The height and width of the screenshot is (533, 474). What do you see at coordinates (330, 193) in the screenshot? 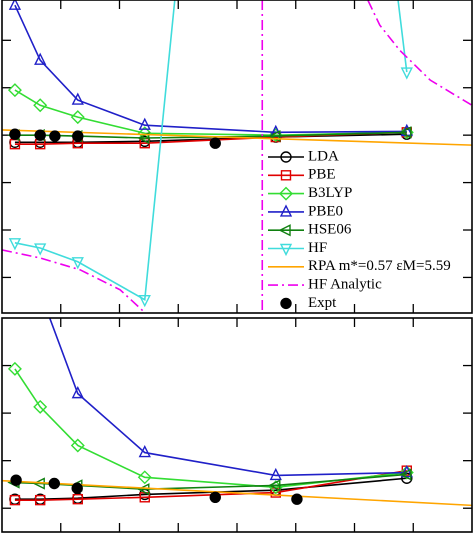
I see `legend-label: B3LYP` at bounding box center [330, 193].